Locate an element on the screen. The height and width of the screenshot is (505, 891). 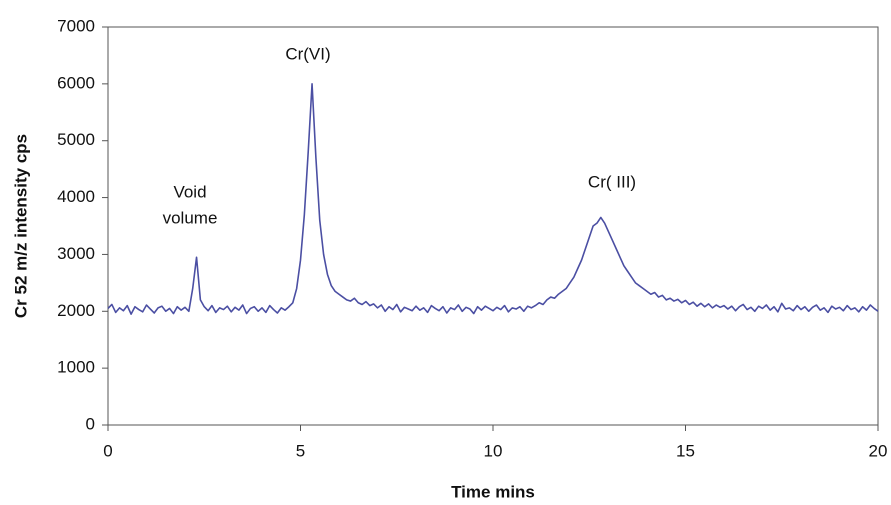
y-tick-label: 7000 is located at coordinates (76, 25).